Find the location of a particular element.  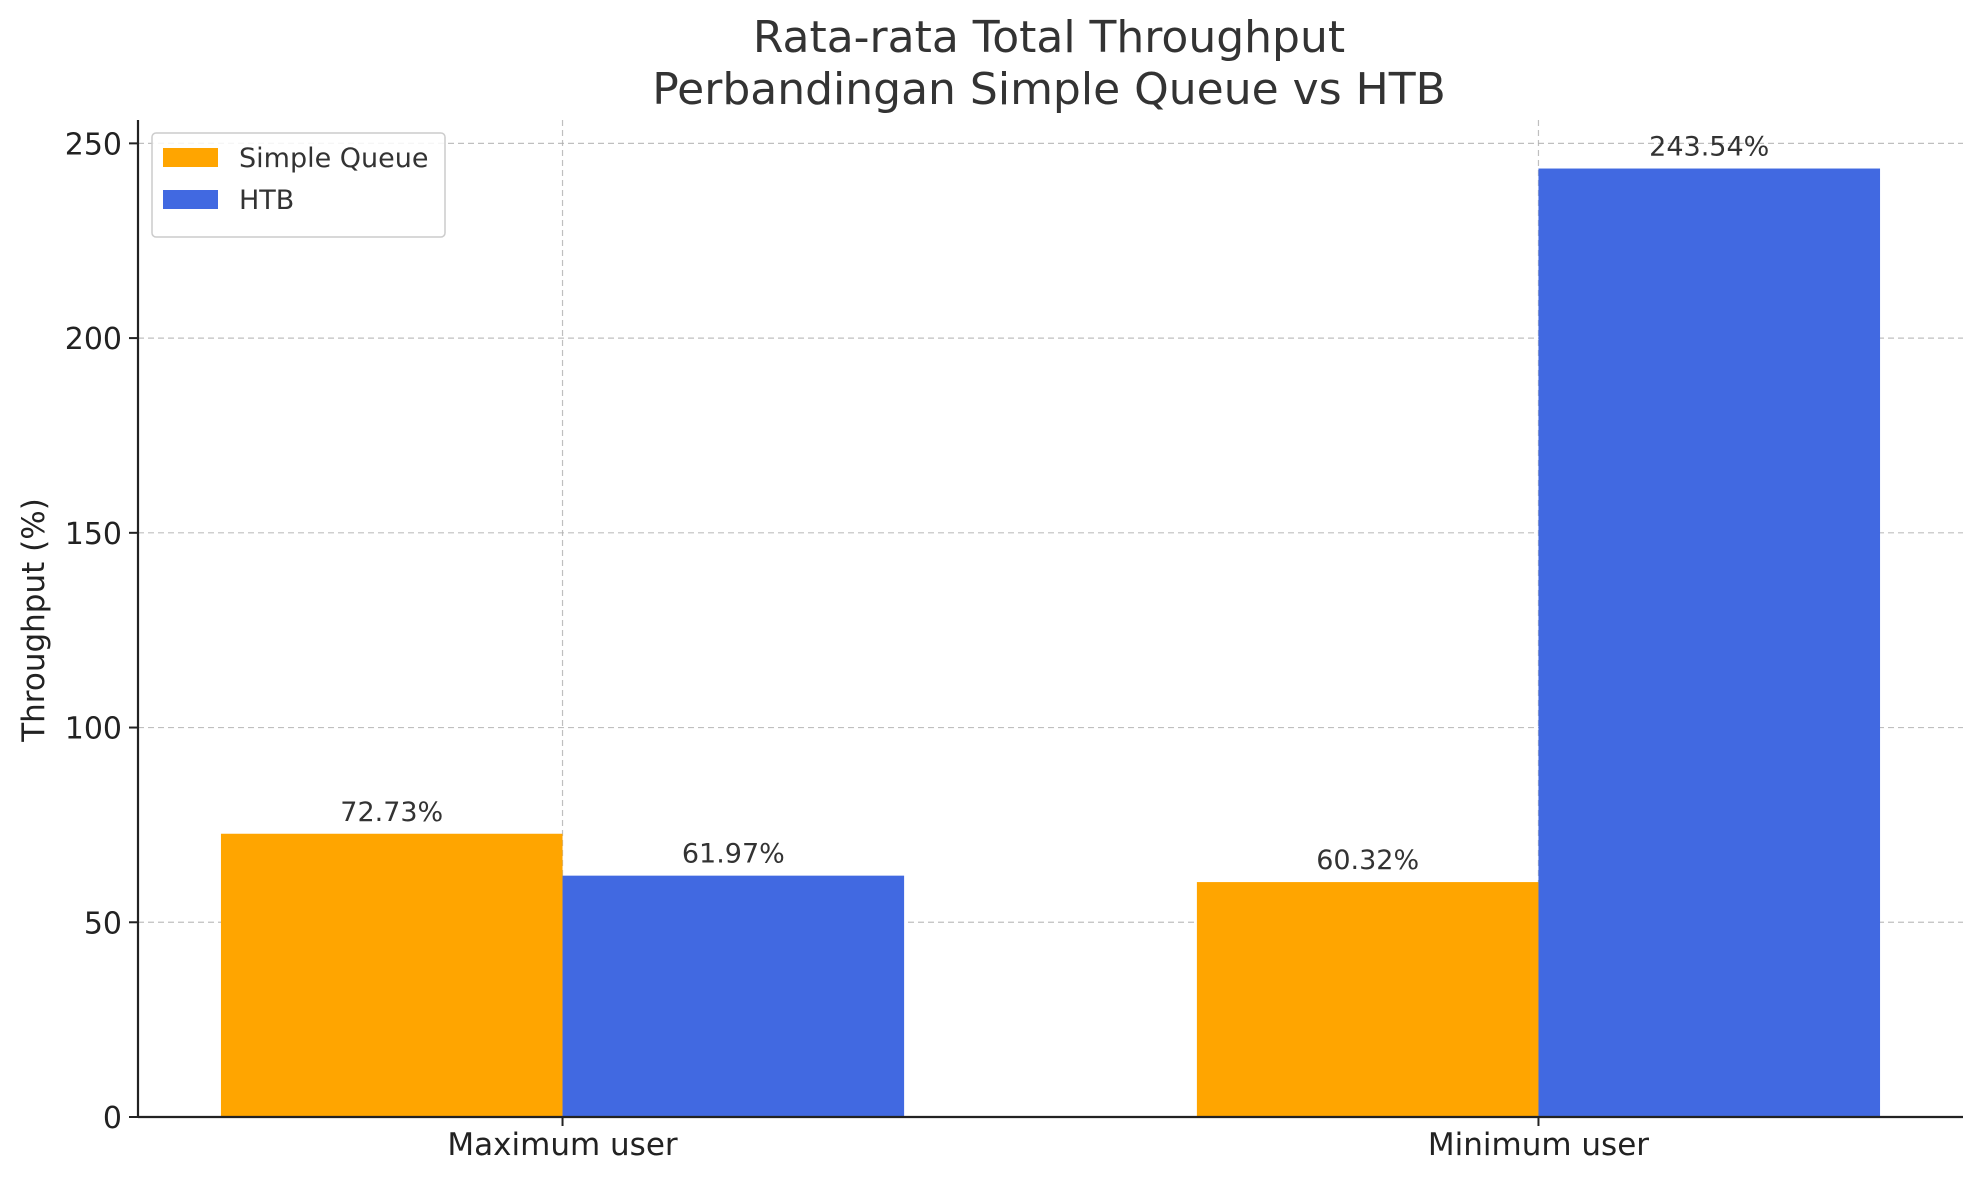

y-tick-label: 150 is located at coordinates (93, 534).